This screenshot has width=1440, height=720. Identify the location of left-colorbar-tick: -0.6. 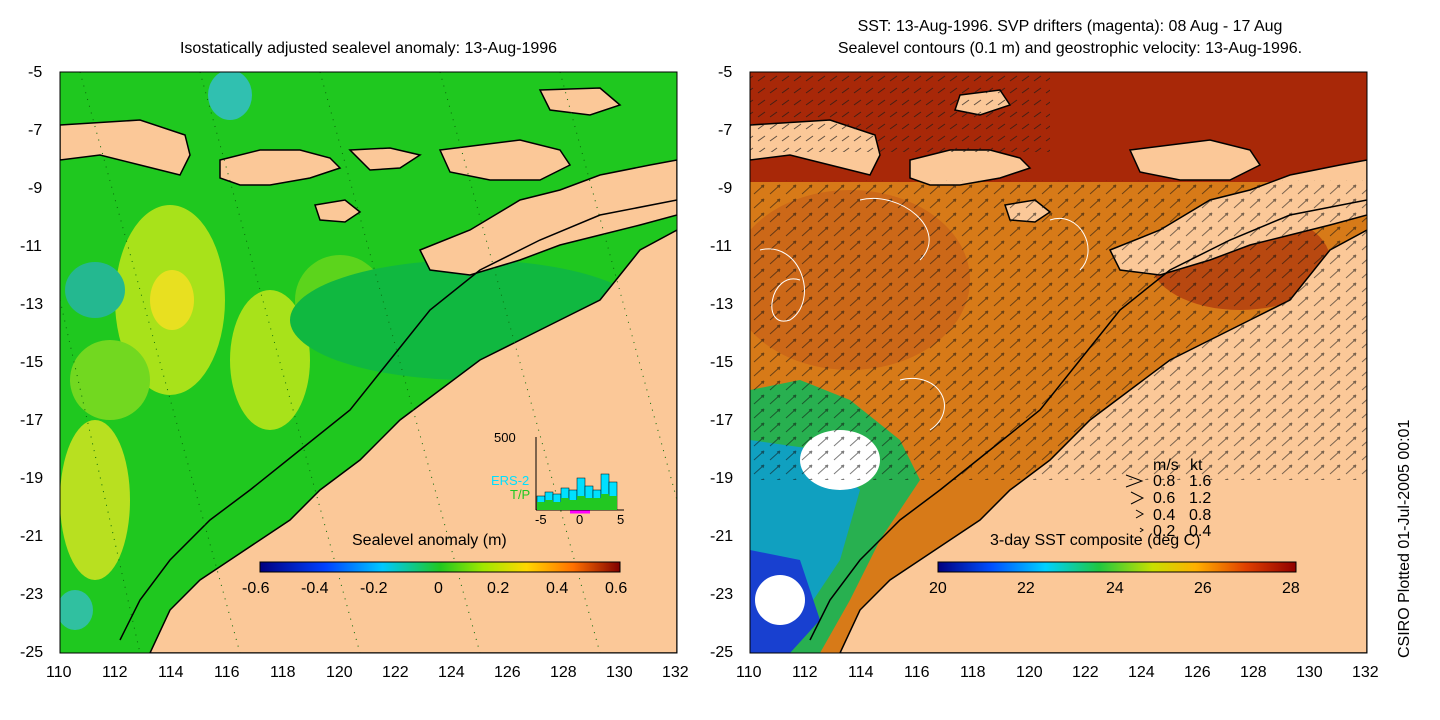
(256, 588).